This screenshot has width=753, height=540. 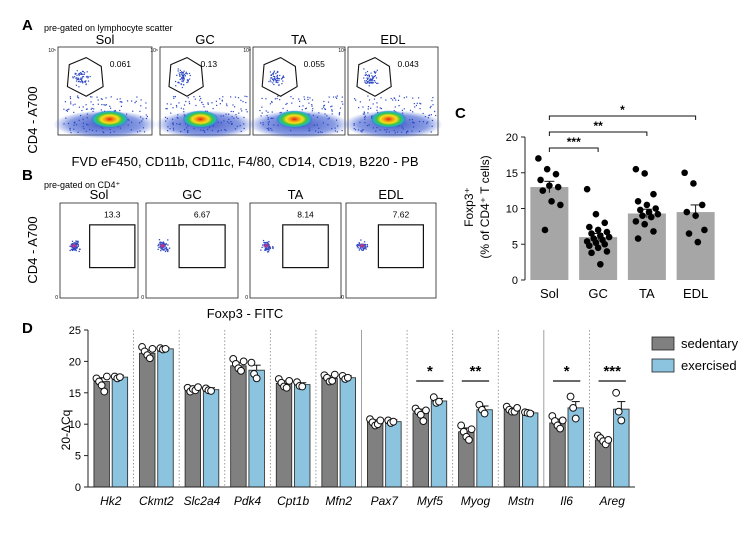 I want to click on bar-edl, so click(x=695, y=246).